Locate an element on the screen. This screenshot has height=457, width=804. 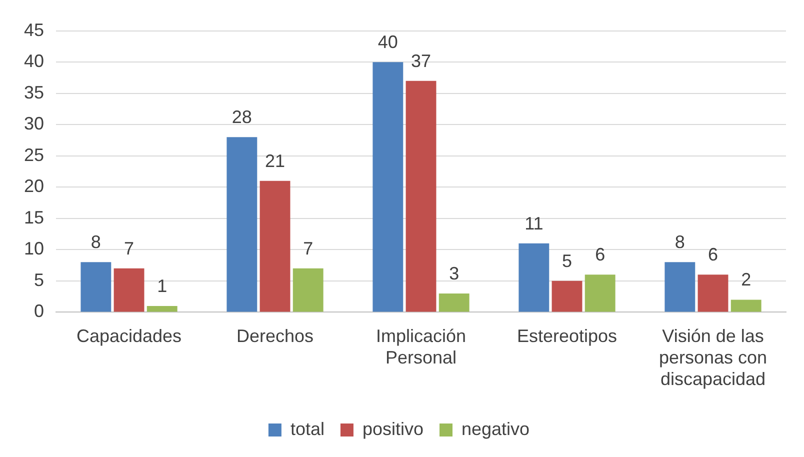
y-tick-label: 35 is located at coordinates (34, 92).